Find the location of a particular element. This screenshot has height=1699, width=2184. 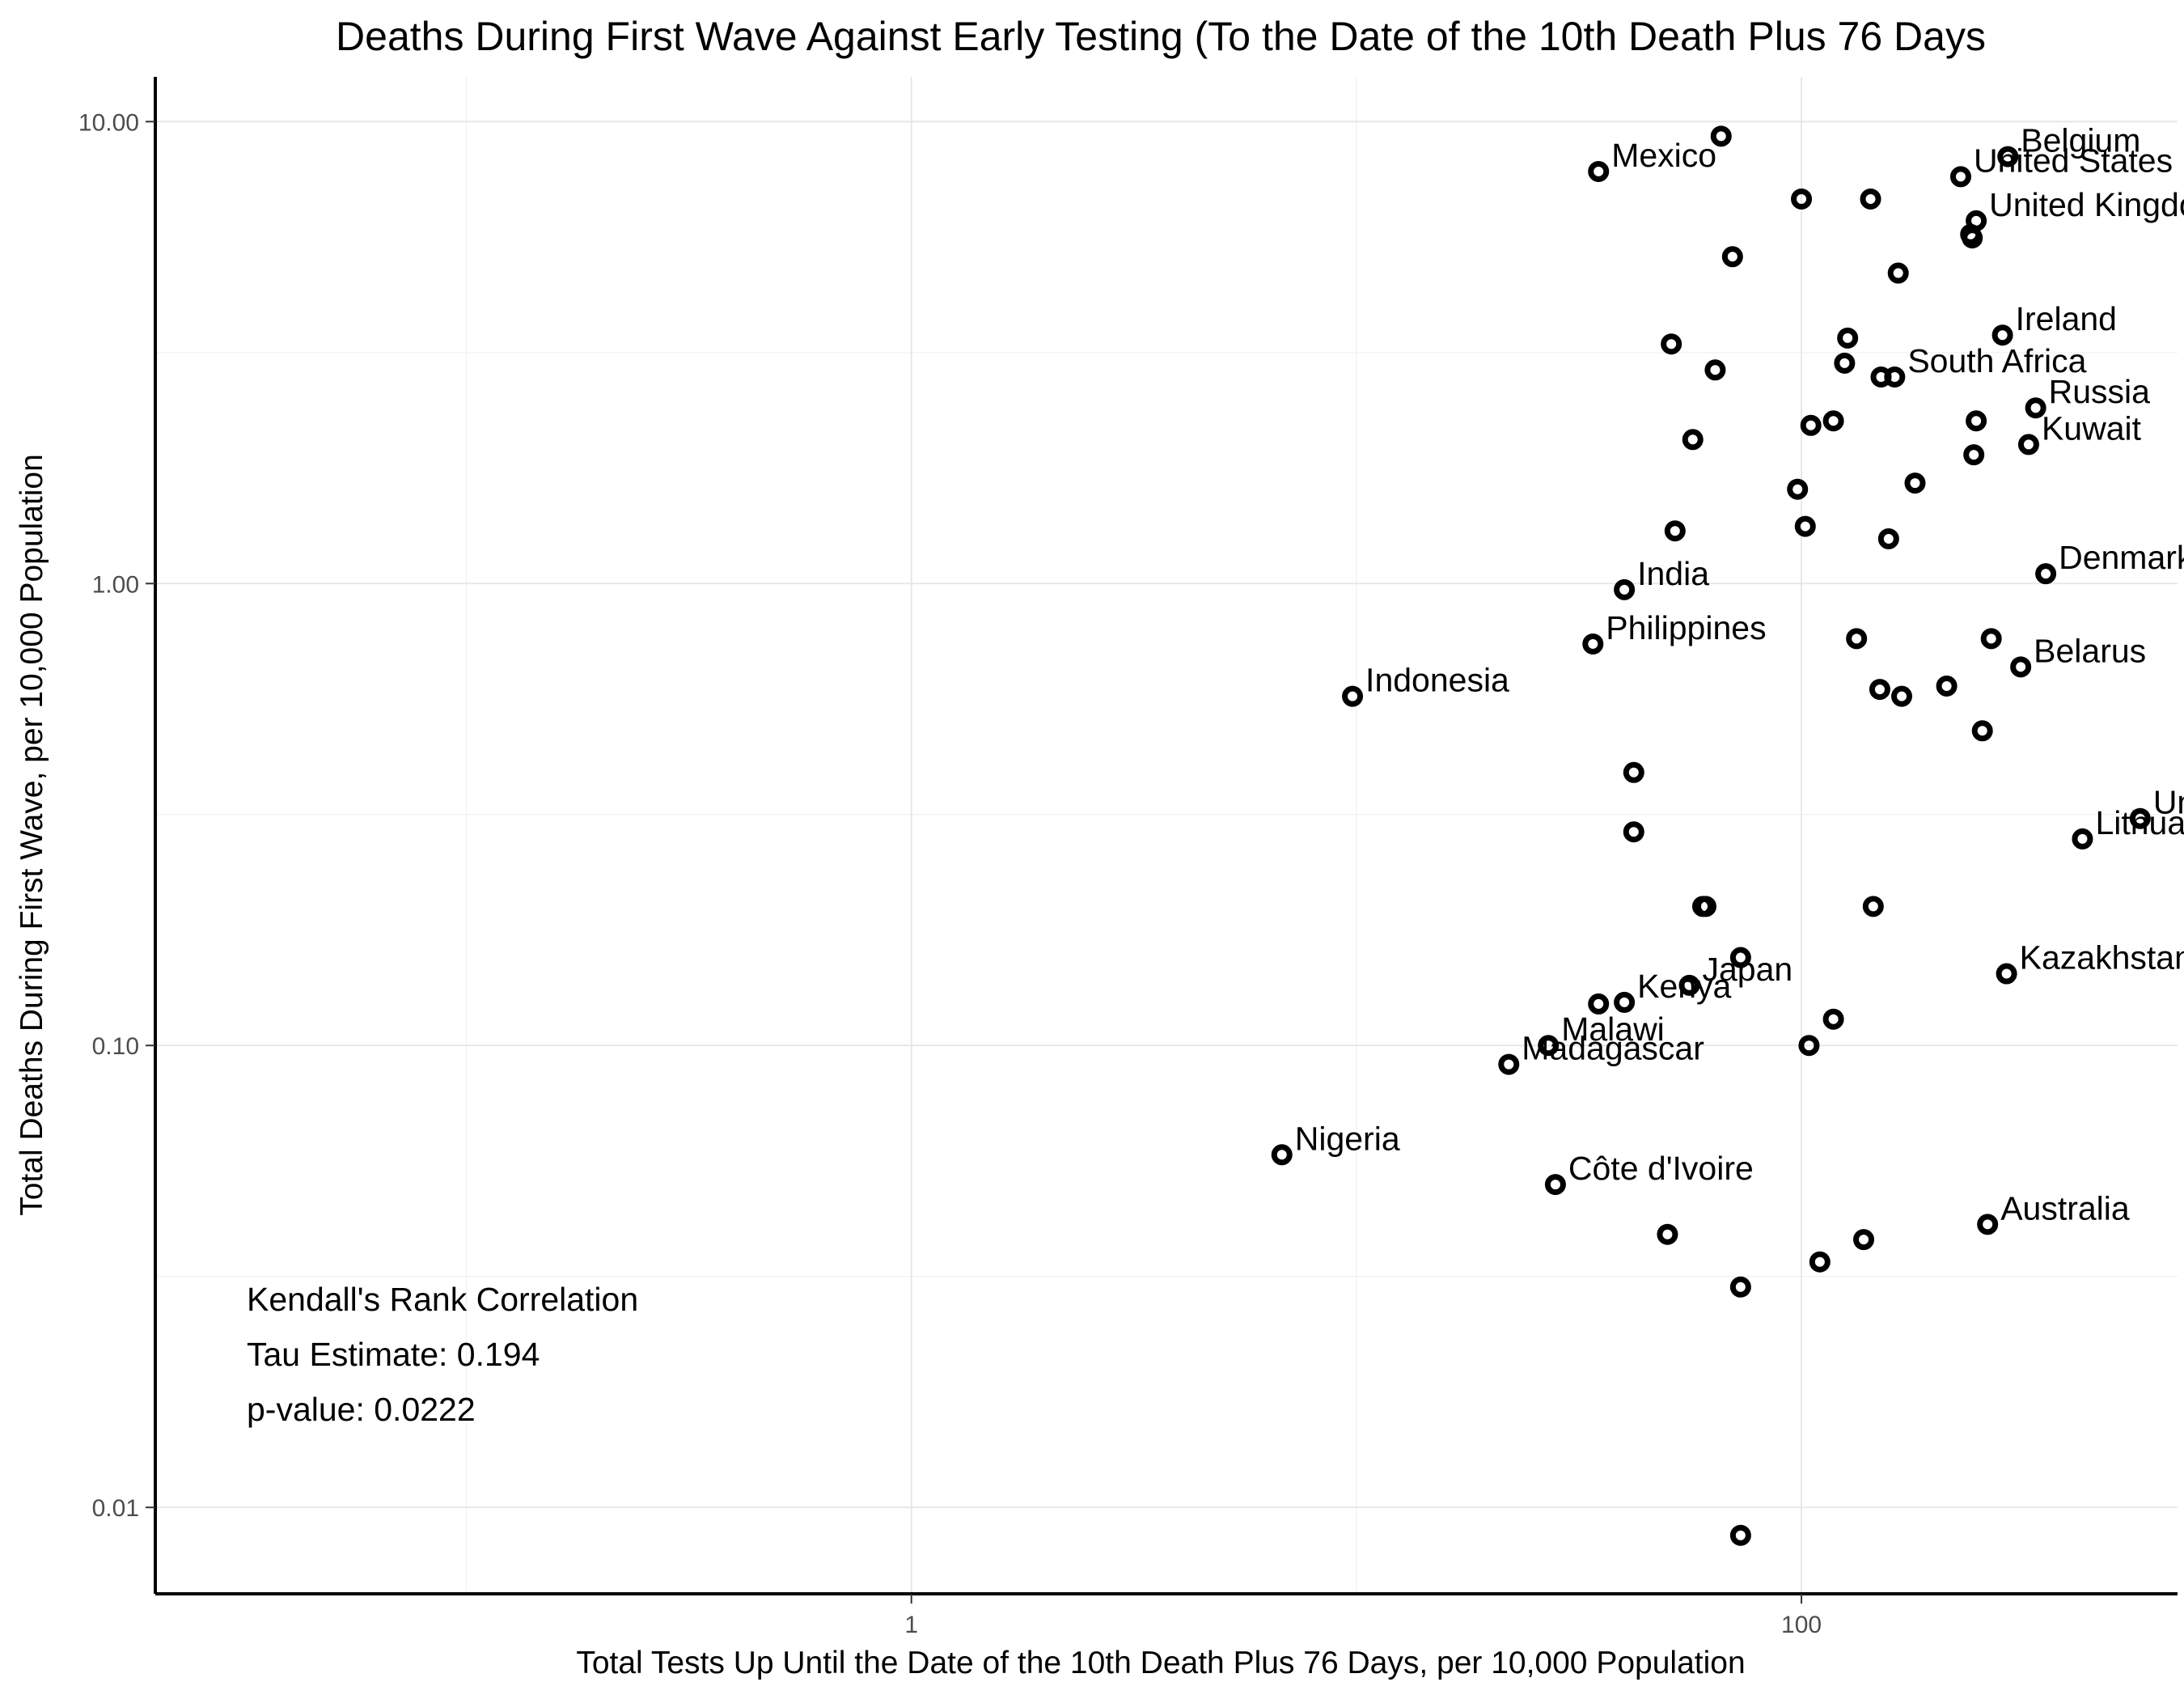

point-label: Kazakhstan is located at coordinates (2102, 958).